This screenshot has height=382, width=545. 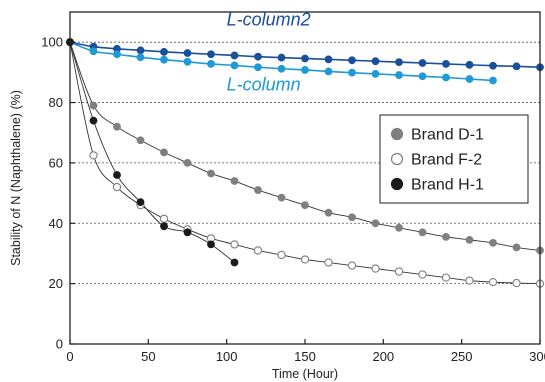 I want to click on x-tick-label-150: 150, so click(x=305, y=356).